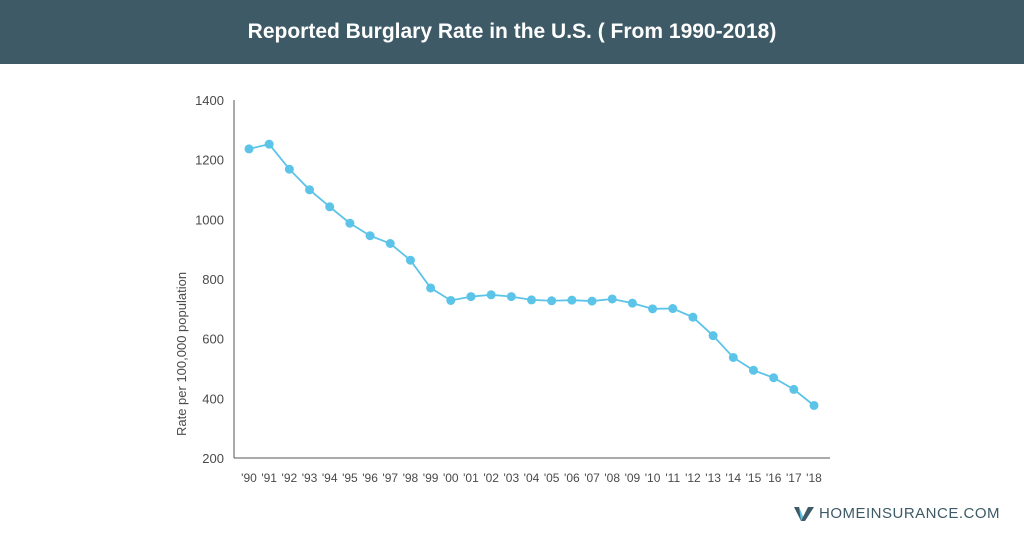 The height and width of the screenshot is (536, 1024). What do you see at coordinates (213, 339) in the screenshot?
I see `y-tick-label: 600` at bounding box center [213, 339].